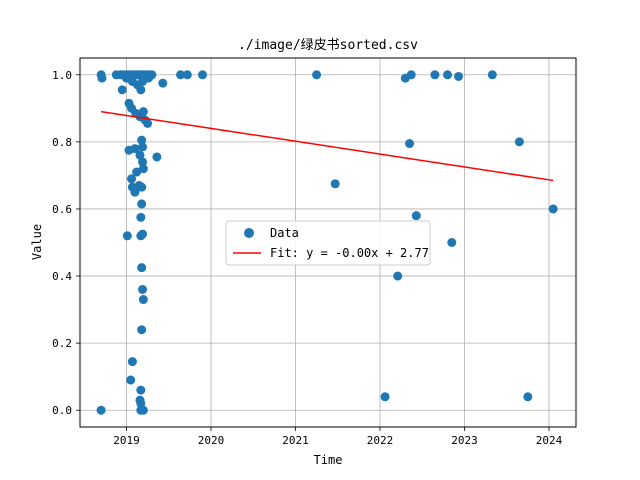 The image size is (640, 480). I want to click on x-tick-label: 2022, so click(380, 440).